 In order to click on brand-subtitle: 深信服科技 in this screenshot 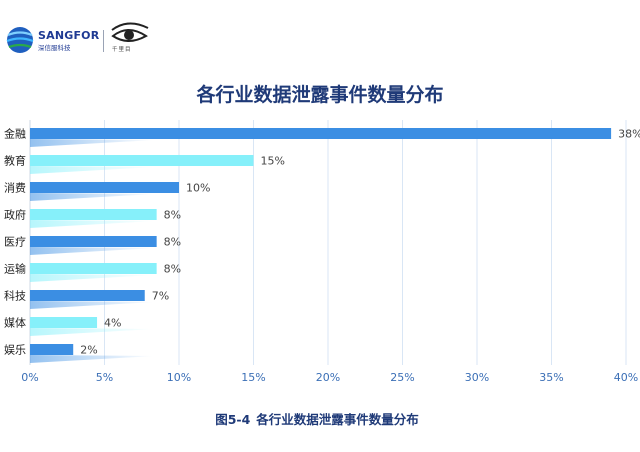, I will do `click(54, 48)`.